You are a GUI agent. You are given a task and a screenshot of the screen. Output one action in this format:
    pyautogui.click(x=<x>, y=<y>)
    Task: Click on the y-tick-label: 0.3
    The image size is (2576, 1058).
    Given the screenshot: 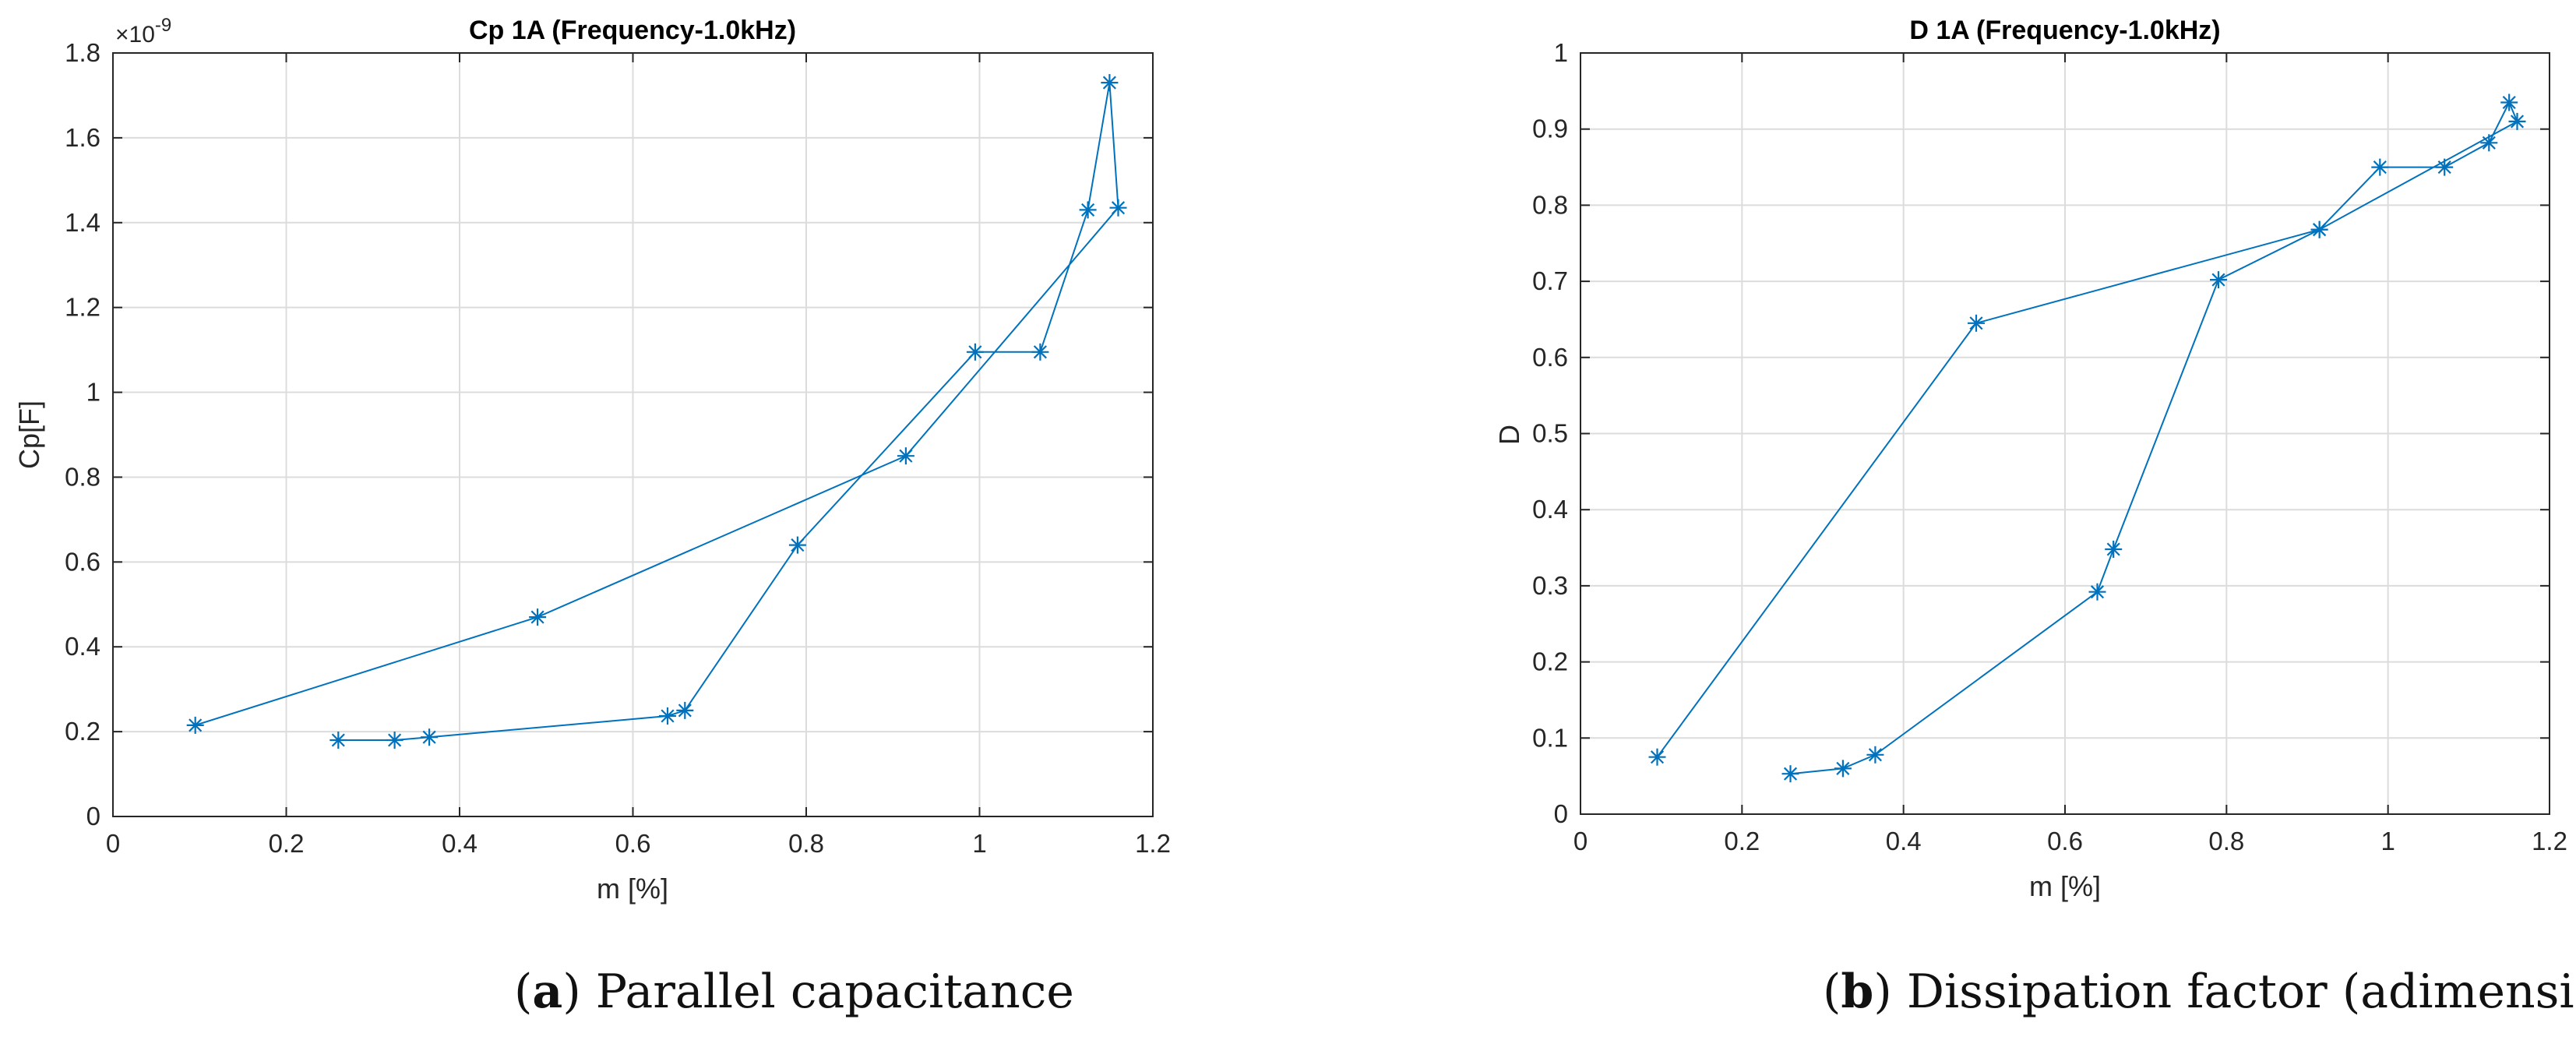 What is the action you would take?
    pyautogui.click(x=1550, y=585)
    